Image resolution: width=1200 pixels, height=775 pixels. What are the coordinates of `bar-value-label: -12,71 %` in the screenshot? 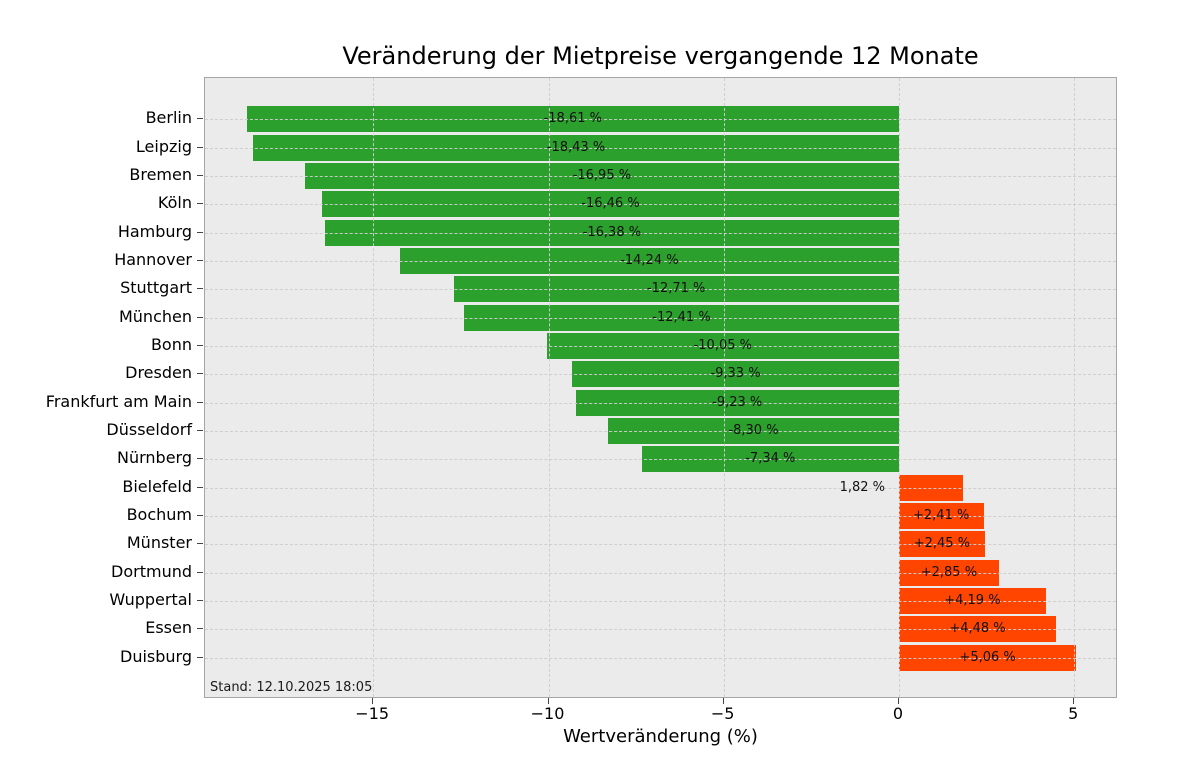 It's located at (676, 289).